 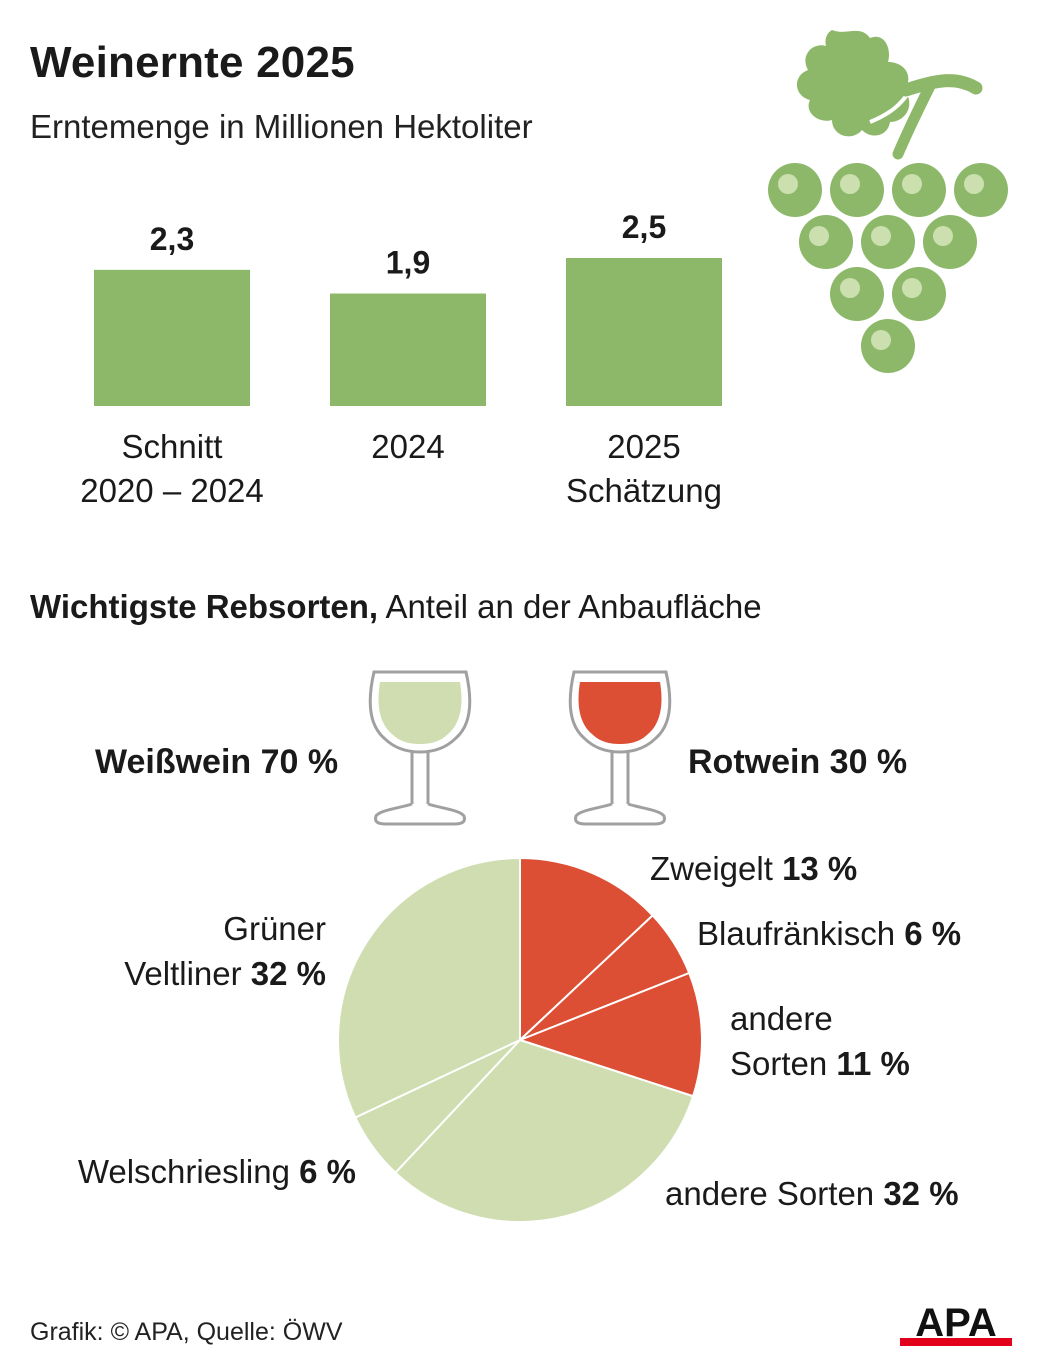 What do you see at coordinates (407, 446) in the screenshot?
I see `bar-category-label: 2024` at bounding box center [407, 446].